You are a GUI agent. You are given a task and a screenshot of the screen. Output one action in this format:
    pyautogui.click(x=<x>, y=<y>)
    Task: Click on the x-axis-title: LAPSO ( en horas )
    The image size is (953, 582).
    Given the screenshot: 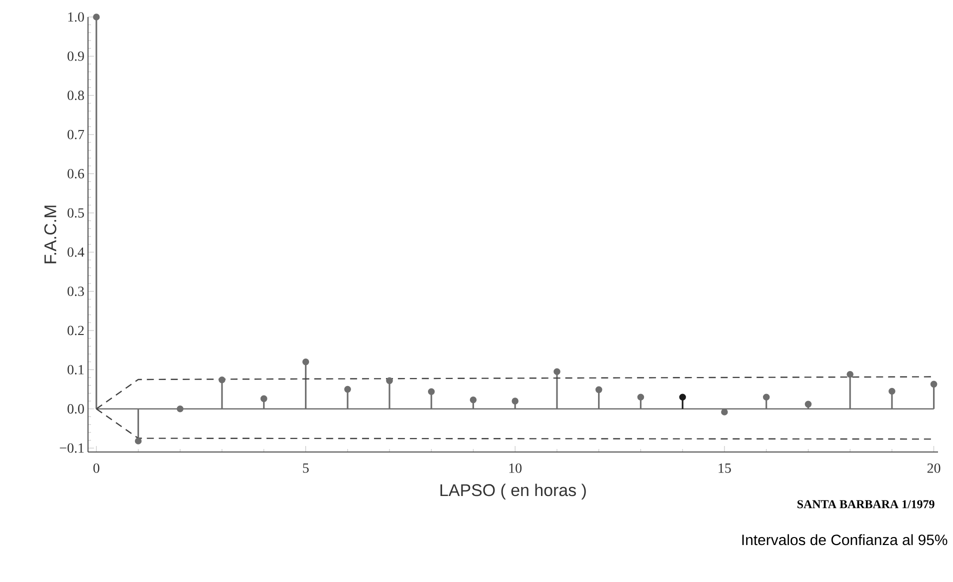 What is the action you would take?
    pyautogui.click(x=513, y=492)
    